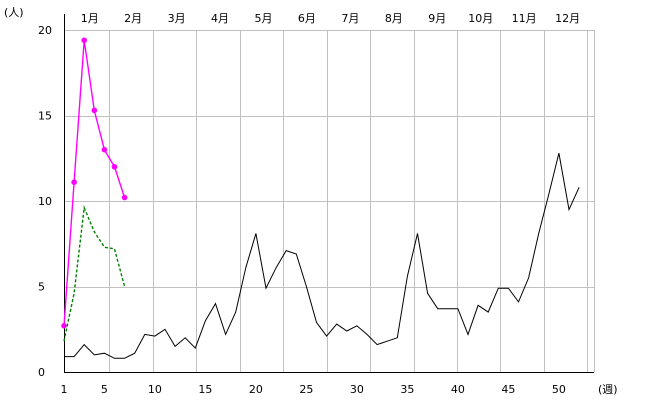 The height and width of the screenshot is (419, 652). What do you see at coordinates (458, 389) in the screenshot?
I see `x-tick-label-40: 40` at bounding box center [458, 389].